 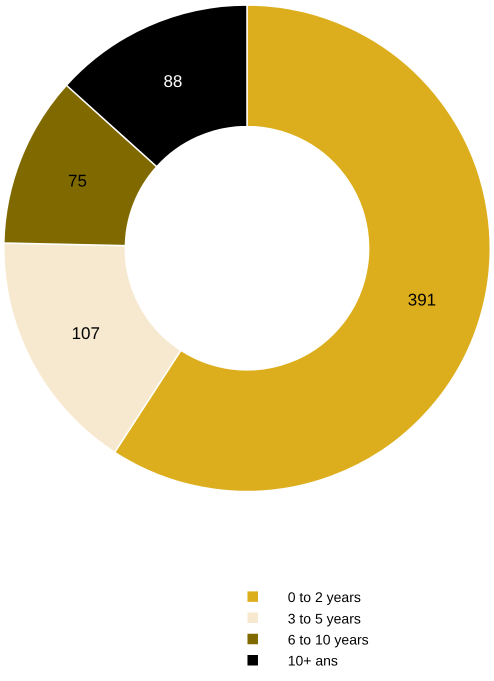 I want to click on legend-label: 0 to 2 years, so click(x=324, y=597).